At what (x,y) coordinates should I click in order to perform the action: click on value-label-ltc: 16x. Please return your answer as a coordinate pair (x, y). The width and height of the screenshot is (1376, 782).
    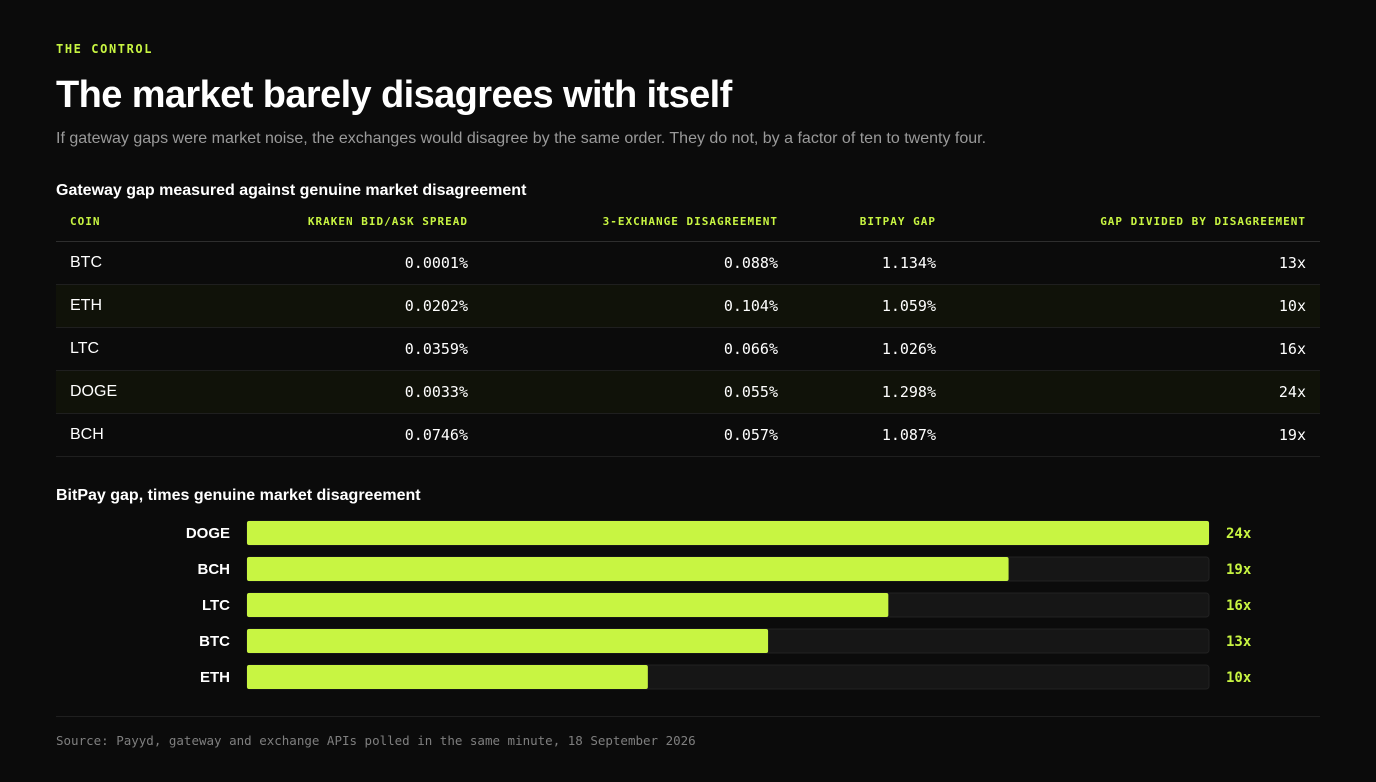
    Looking at the image, I should click on (1239, 606).